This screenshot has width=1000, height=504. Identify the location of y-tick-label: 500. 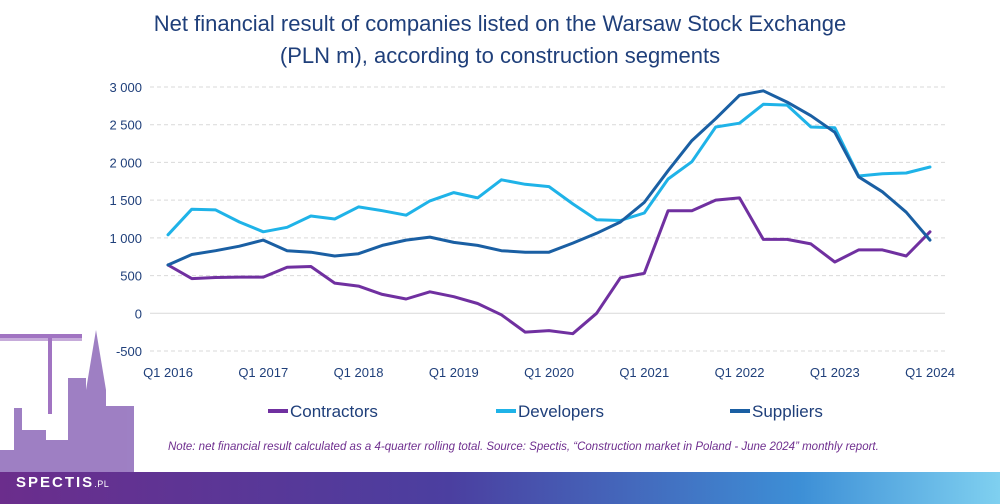
(131, 276).